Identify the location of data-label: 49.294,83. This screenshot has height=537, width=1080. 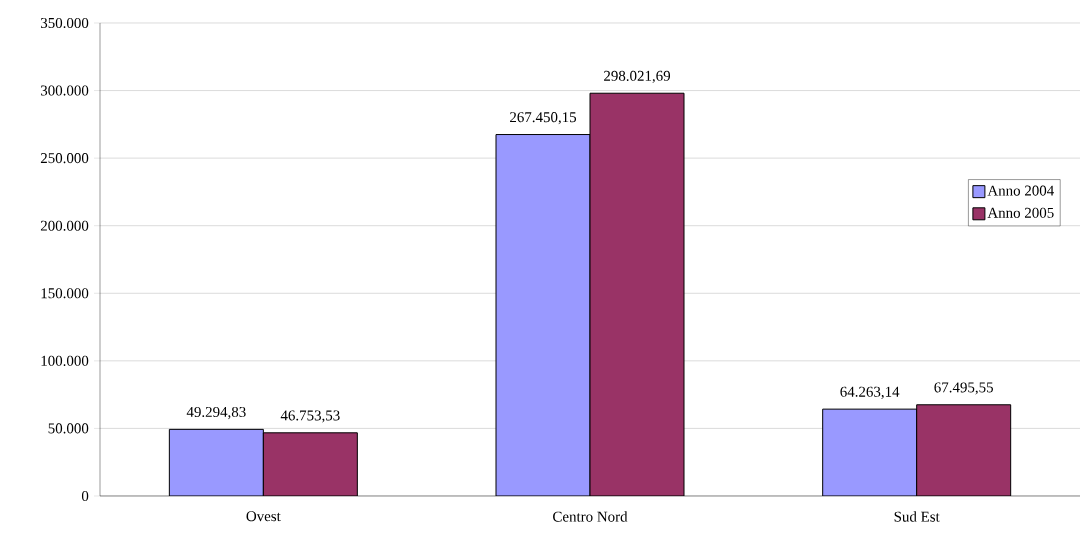
(216, 413).